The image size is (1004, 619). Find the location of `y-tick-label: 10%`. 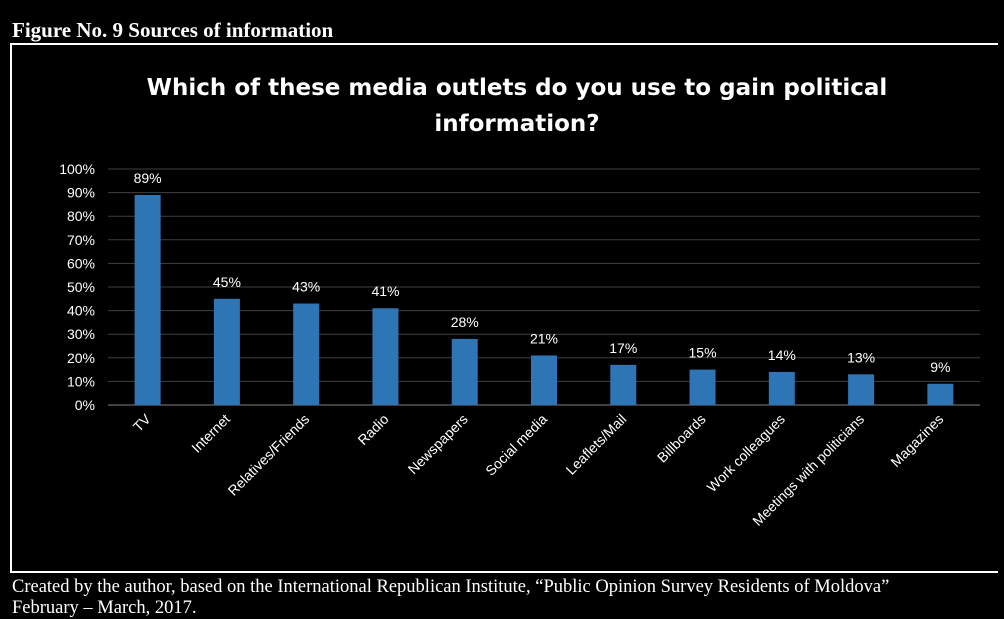

y-tick-label: 10% is located at coordinates (81, 381).